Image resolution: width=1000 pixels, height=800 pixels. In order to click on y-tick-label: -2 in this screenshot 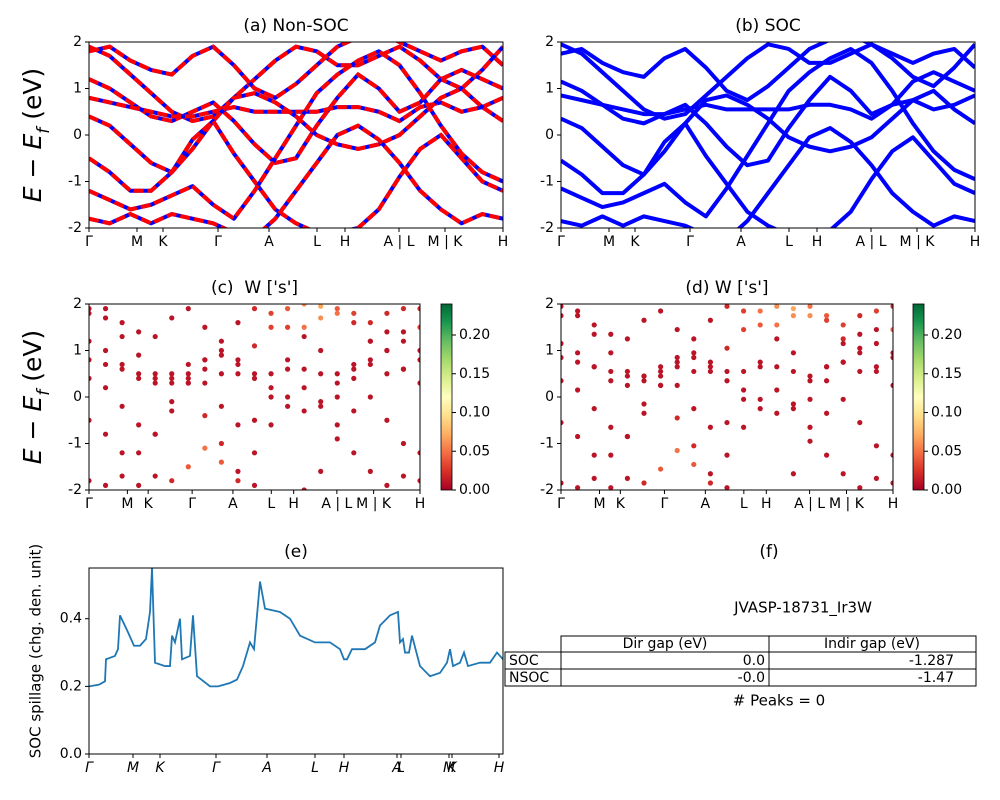, I will do `click(75, 490)`.